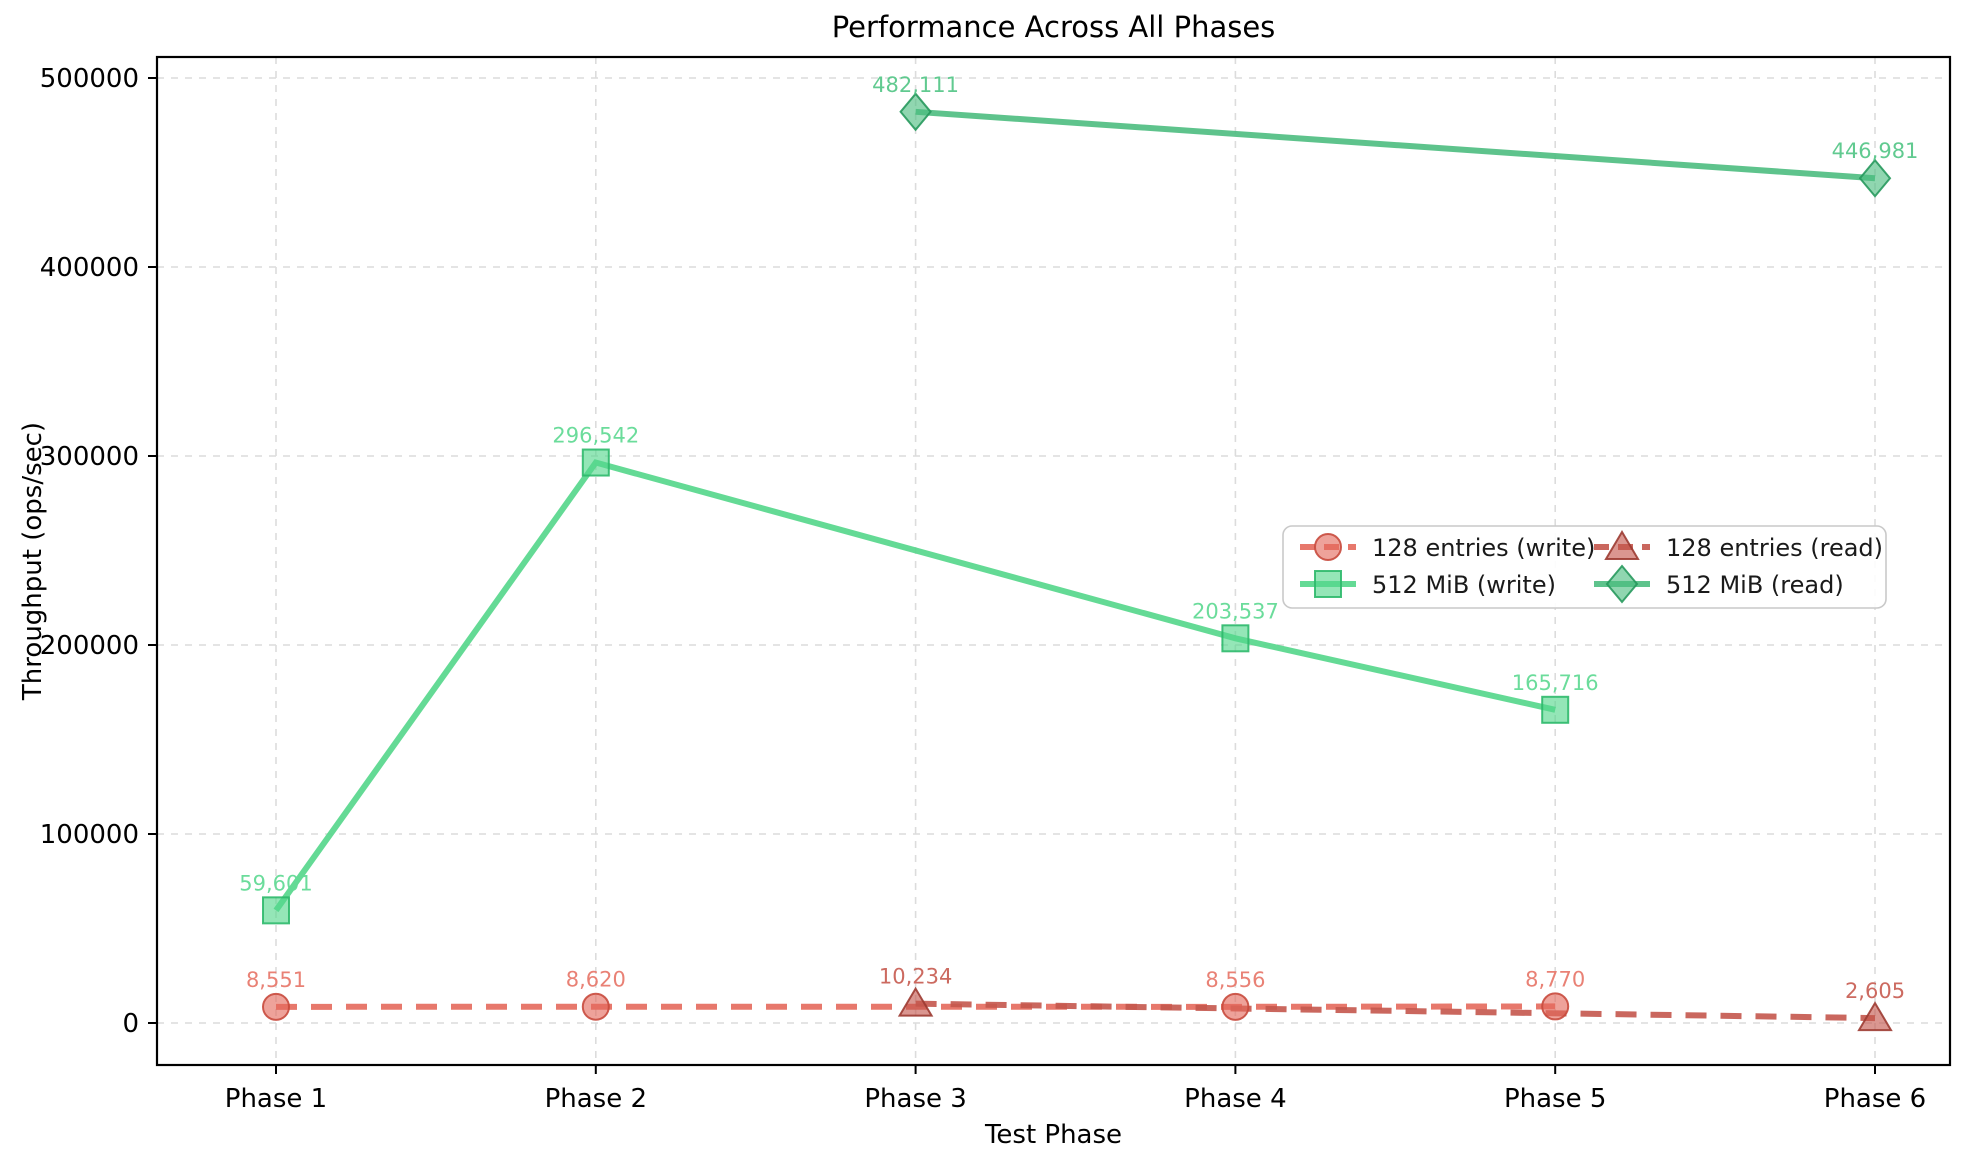 Image resolution: width=1973 pixels, height=1173 pixels. What do you see at coordinates (595, 462) in the screenshot?
I see `marker-512-mib-write--phase-2` at bounding box center [595, 462].